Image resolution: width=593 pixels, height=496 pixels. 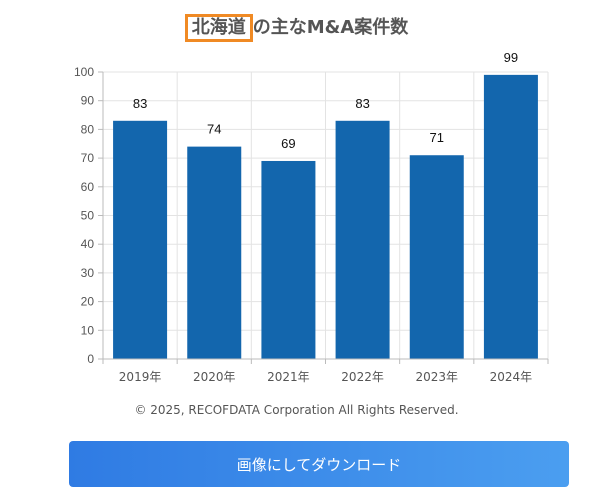 I want to click on download-image-button: 画像にしてダウンロード, so click(x=319, y=464).